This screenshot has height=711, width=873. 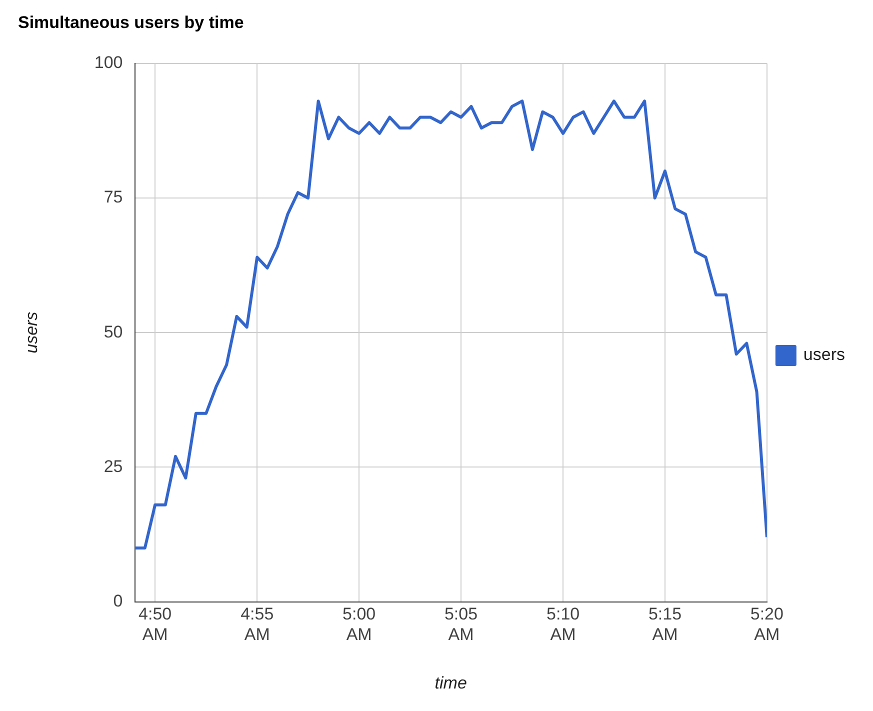 What do you see at coordinates (113, 197) in the screenshot?
I see `y-tick-label: 75` at bounding box center [113, 197].